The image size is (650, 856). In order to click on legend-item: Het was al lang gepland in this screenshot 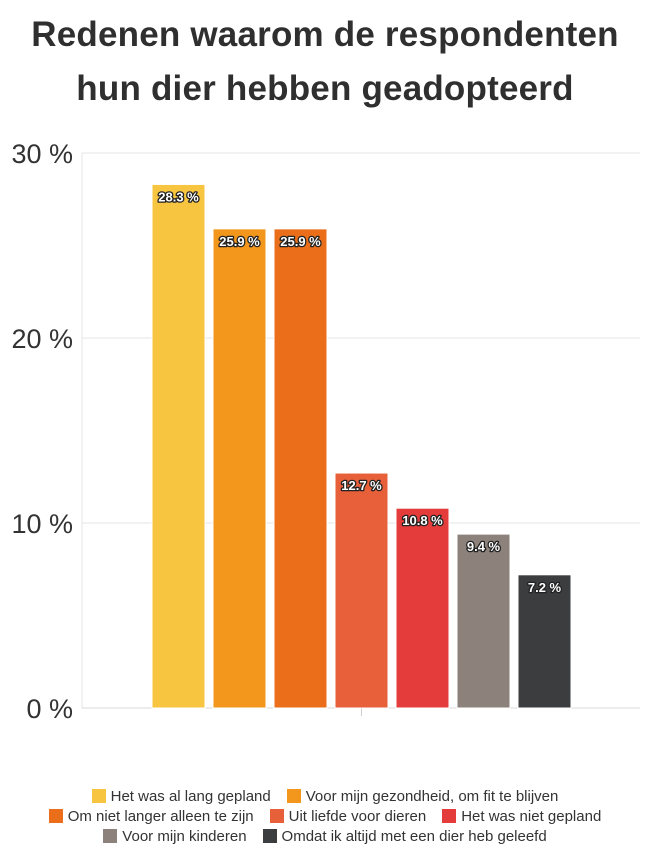, I will do `click(181, 796)`.